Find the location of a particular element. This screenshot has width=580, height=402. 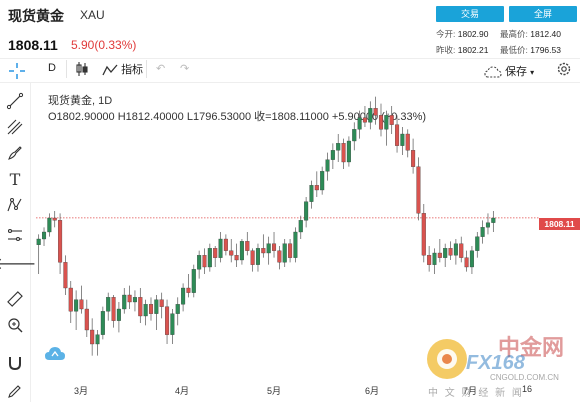

stat-open: 今开: 1802.90 is located at coordinates (462, 34).